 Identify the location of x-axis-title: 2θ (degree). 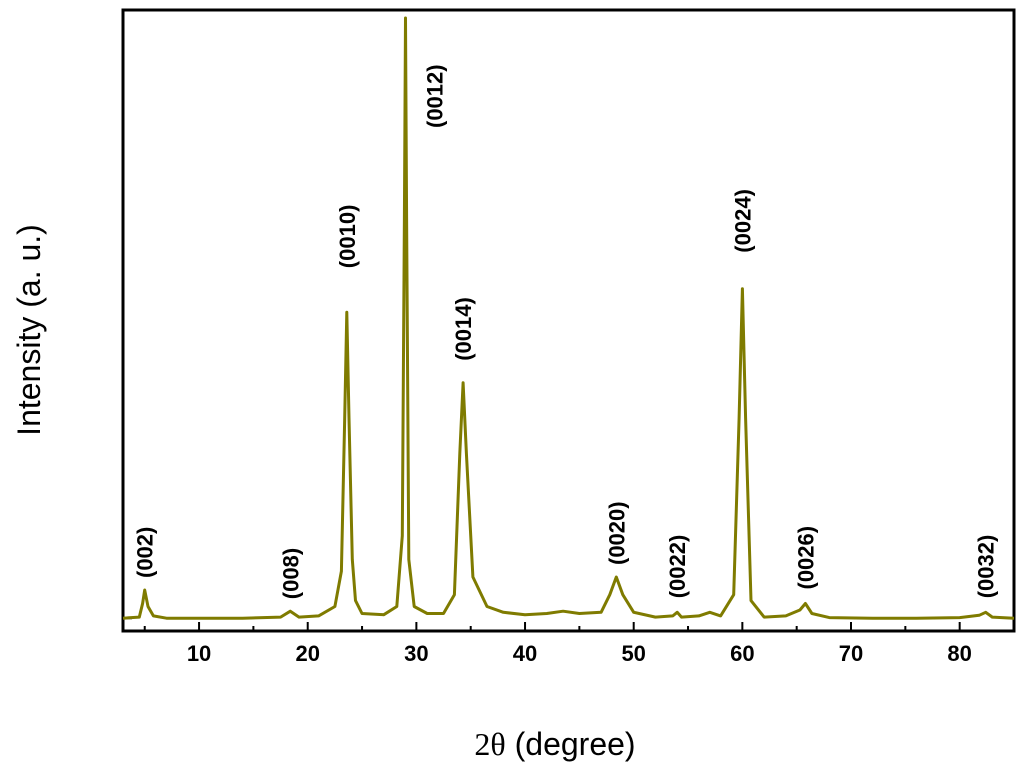
(554, 744).